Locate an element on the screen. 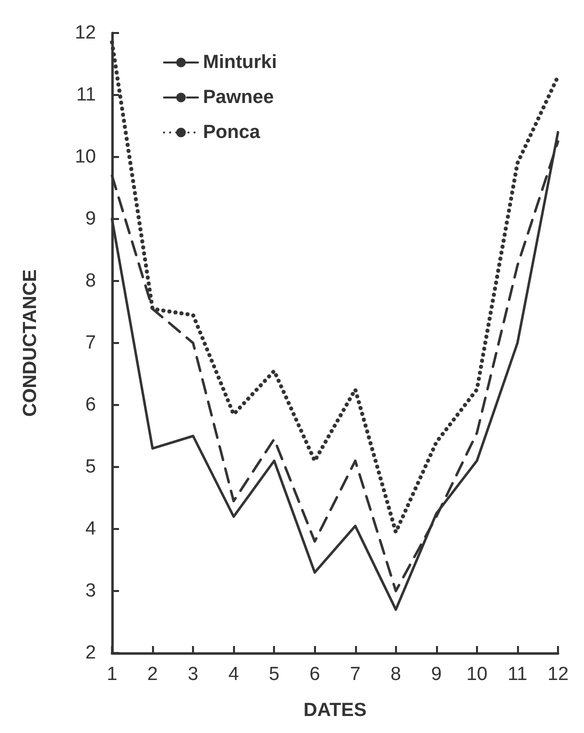  y-tick-label: 6 is located at coordinates (90, 405).